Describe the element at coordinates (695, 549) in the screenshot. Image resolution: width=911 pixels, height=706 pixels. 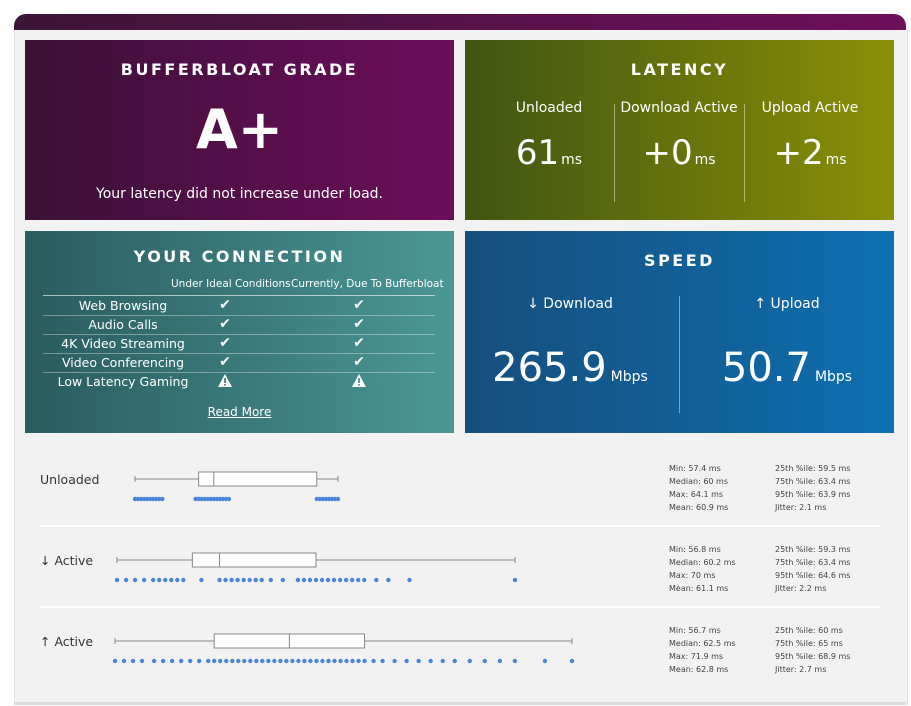
I see `stat-min: Min: 56.8 ms` at that location.